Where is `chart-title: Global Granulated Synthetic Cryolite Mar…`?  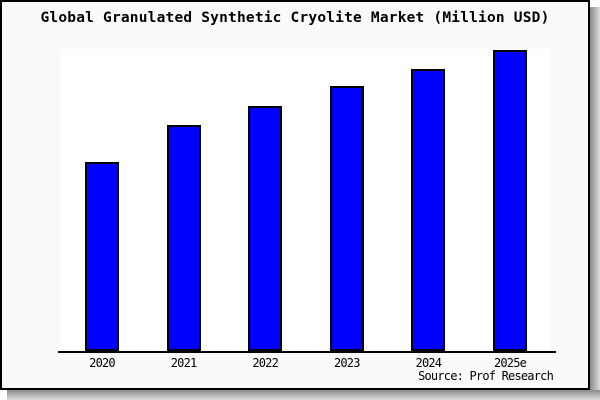 chart-title: Global Granulated Synthetic Cryolite Mar… is located at coordinates (295, 18).